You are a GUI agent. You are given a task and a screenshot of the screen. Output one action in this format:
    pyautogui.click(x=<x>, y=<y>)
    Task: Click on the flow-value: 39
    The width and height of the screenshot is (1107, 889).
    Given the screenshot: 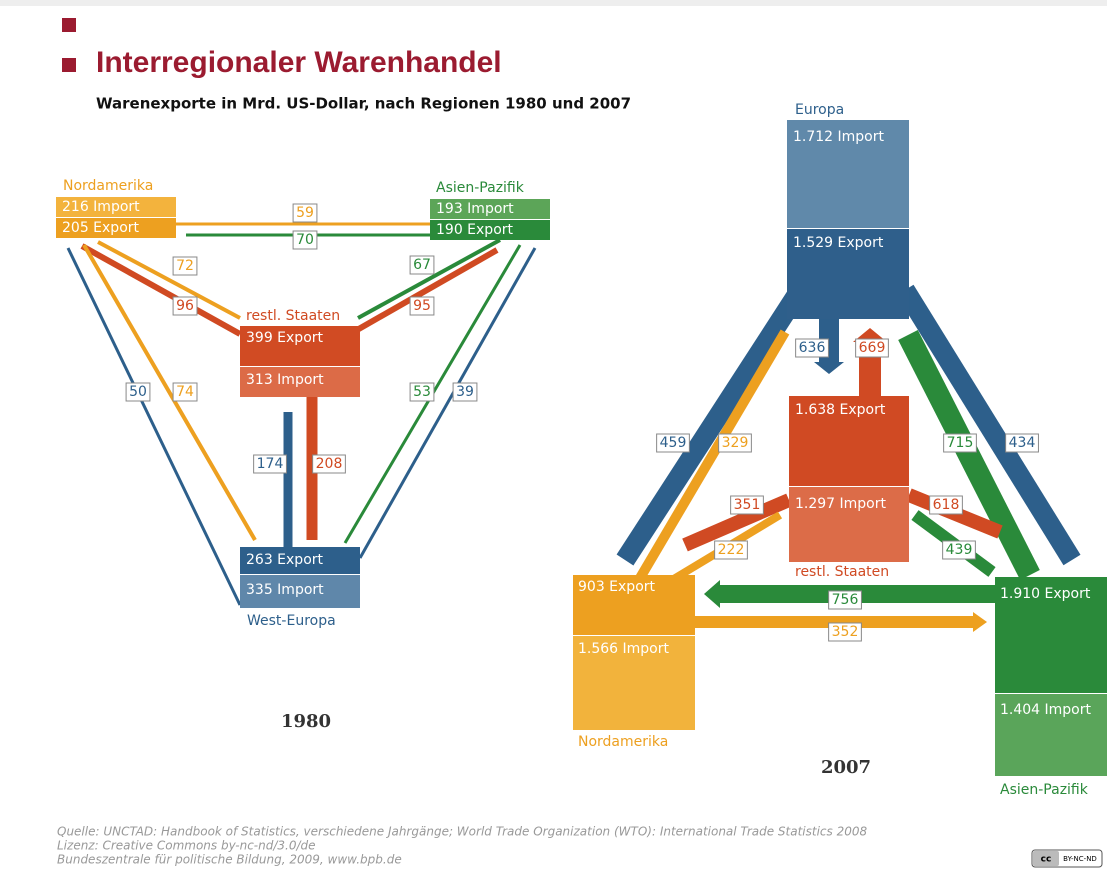 What is the action you would take?
    pyautogui.click(x=465, y=392)
    